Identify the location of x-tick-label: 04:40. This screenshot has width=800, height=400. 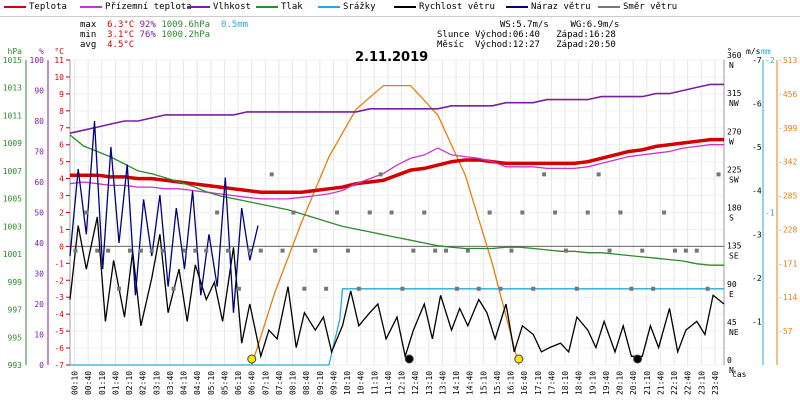
(197, 383).